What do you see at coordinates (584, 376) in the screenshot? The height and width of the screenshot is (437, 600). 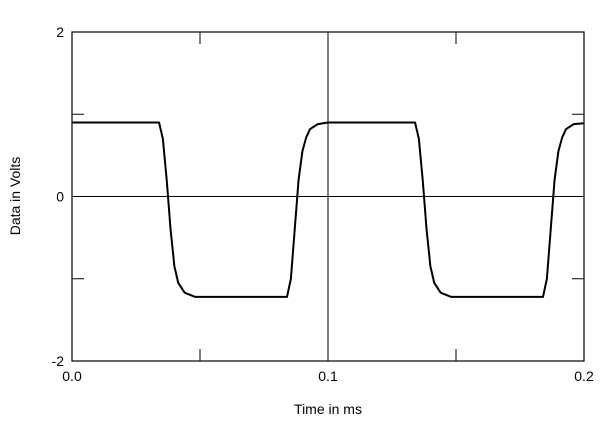 I see `x-tick-label: 0.2` at bounding box center [584, 376].